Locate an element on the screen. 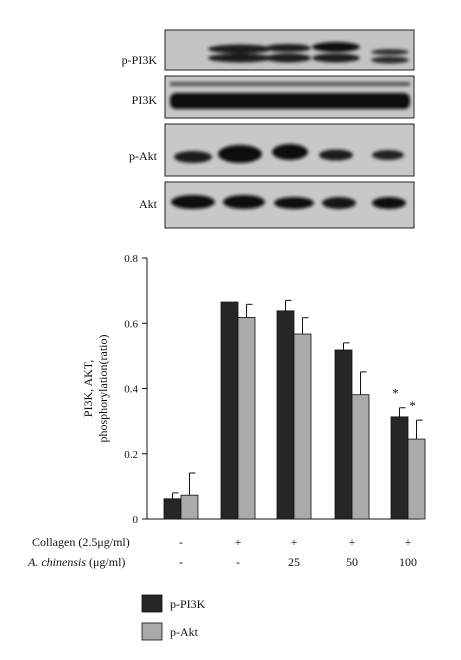 The image size is (461, 660). condition-value: 100 is located at coordinates (408, 562).